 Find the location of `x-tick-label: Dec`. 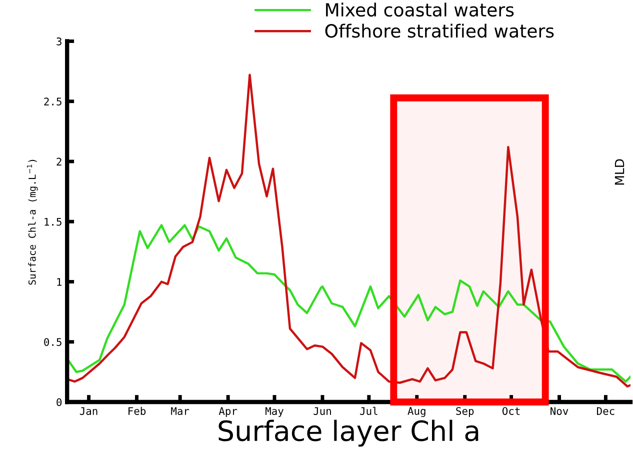

x-tick-label: Dec is located at coordinates (605, 411).